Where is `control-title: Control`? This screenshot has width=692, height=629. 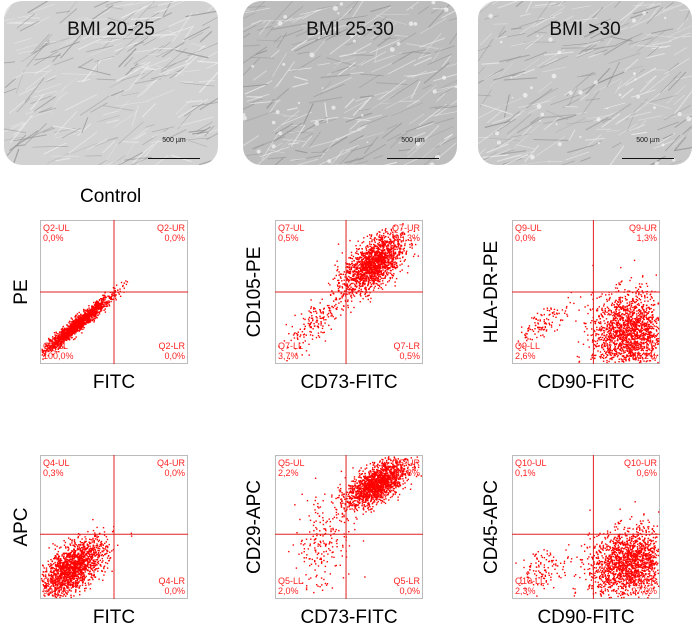 control-title: Control is located at coordinates (110, 197).